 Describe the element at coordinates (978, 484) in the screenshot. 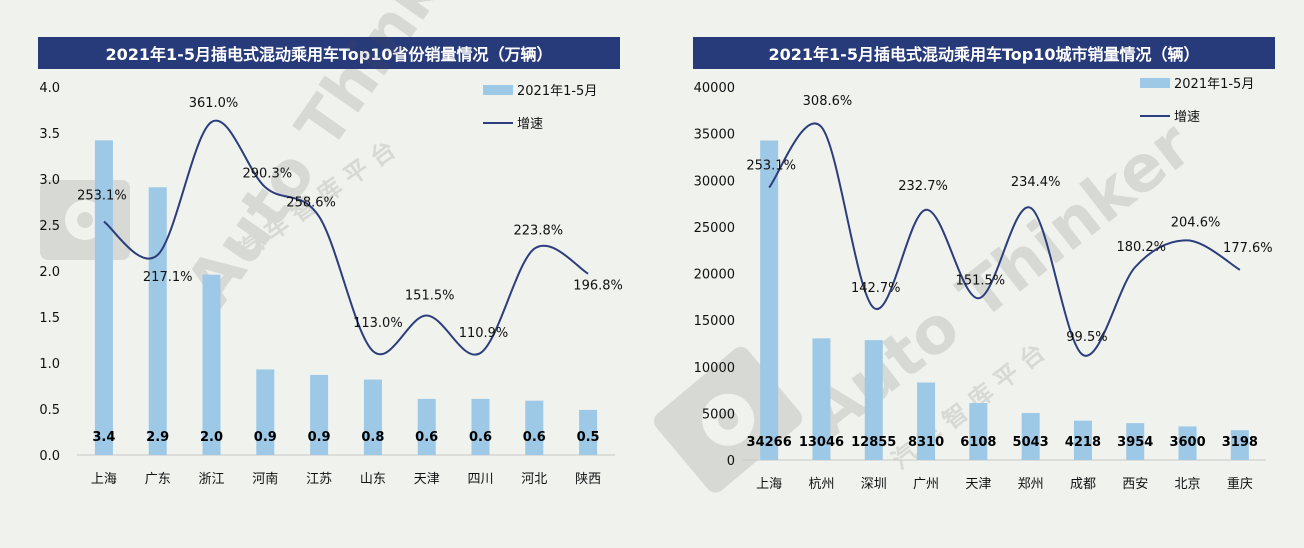

I see `x-category-label: 天津` at that location.